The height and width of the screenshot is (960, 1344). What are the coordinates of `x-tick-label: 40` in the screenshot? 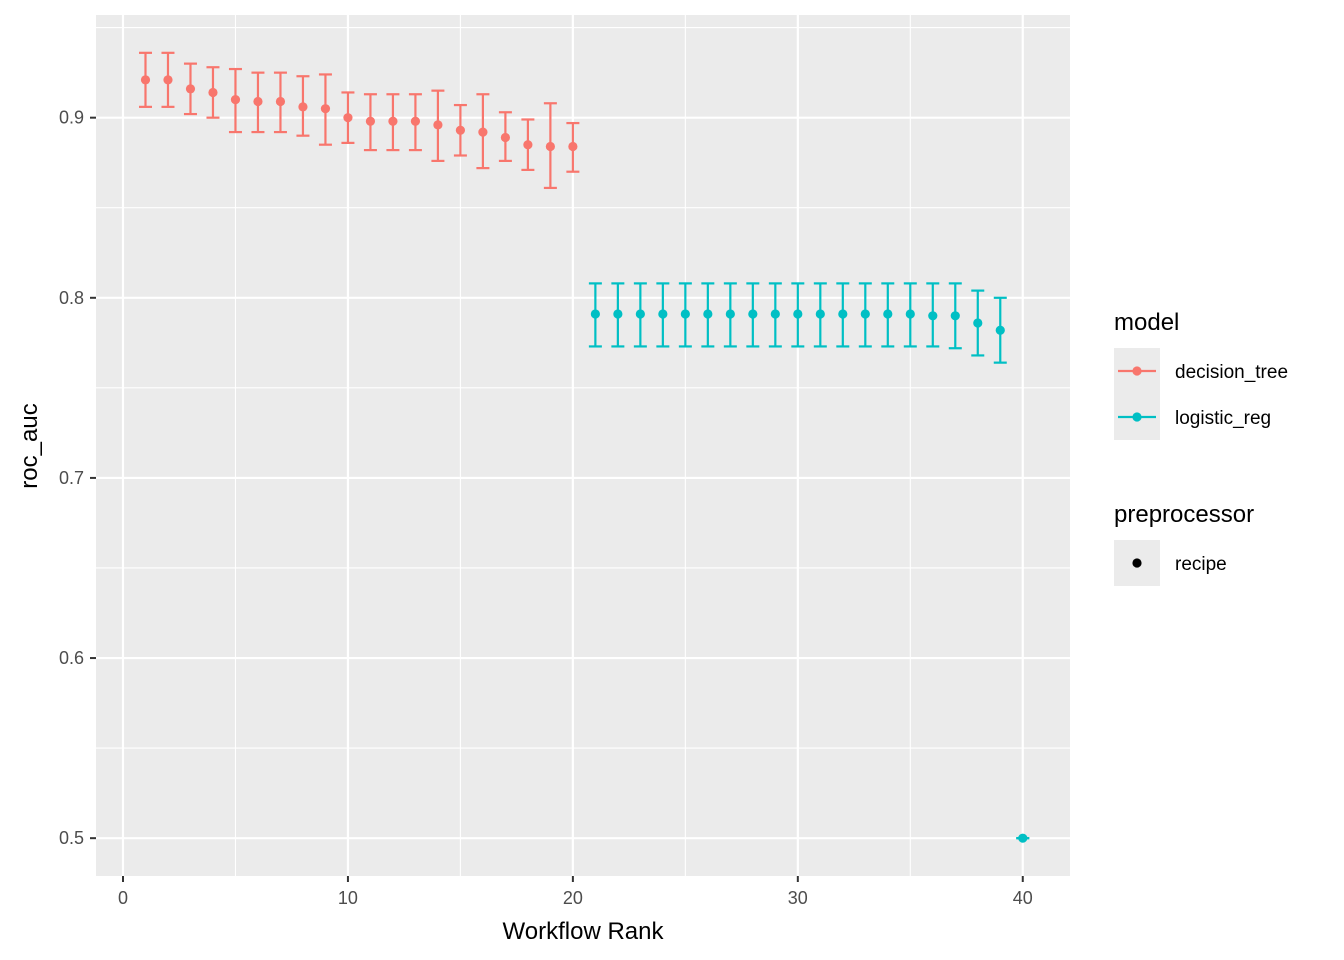 It's located at (1023, 898).